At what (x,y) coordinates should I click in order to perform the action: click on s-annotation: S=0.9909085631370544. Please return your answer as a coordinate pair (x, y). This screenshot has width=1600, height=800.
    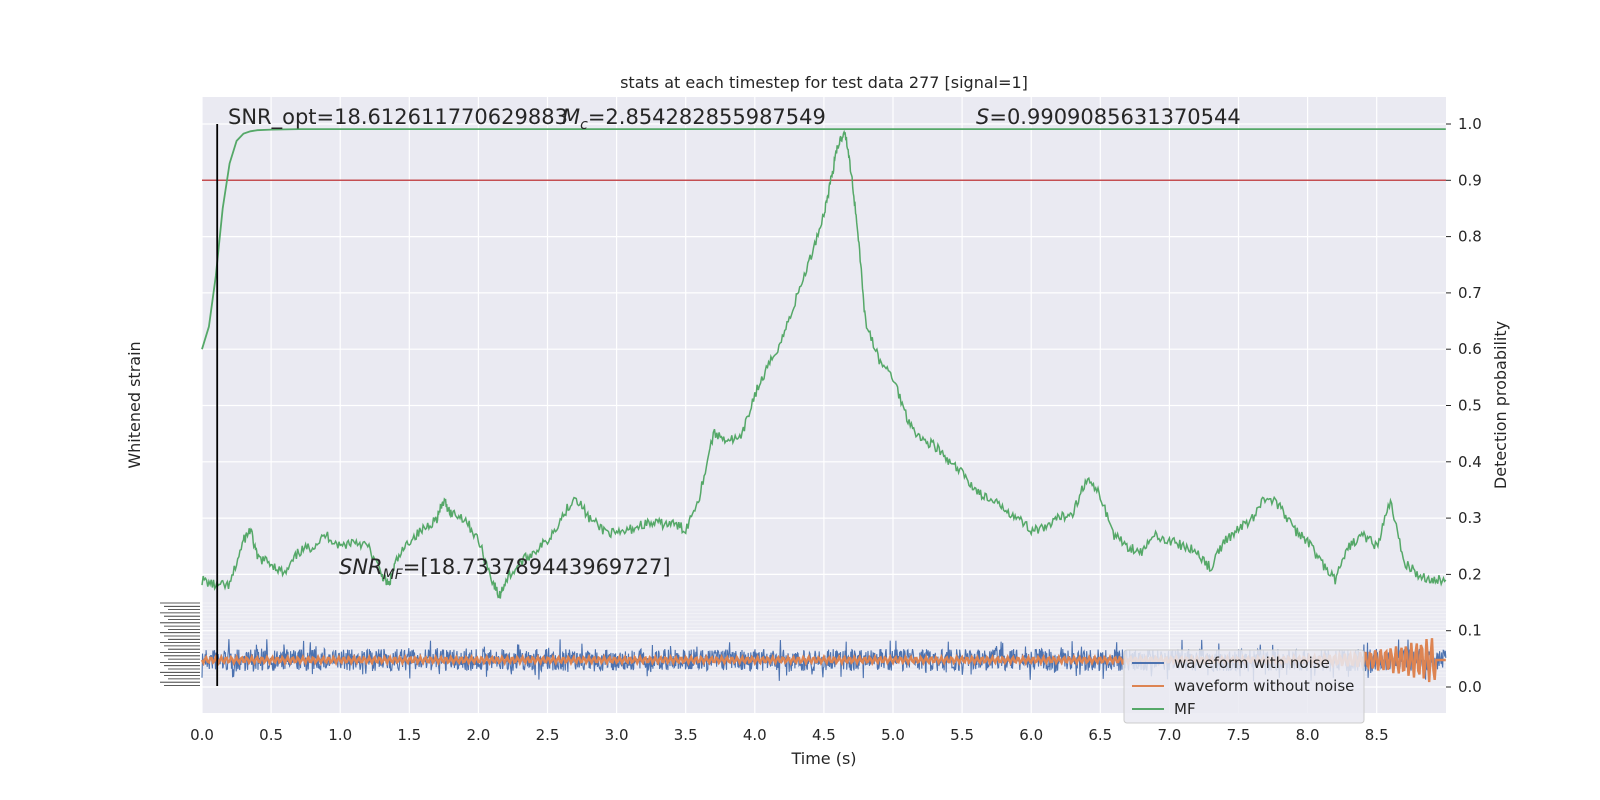
    Looking at the image, I should click on (1108, 117).